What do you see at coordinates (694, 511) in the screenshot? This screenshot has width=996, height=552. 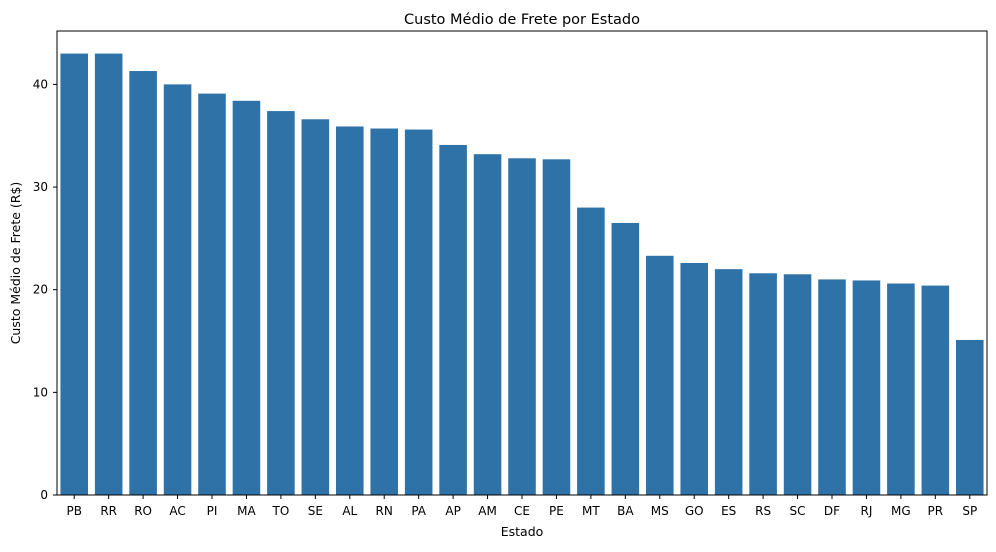 I see `x-tick-label-go: GO` at bounding box center [694, 511].